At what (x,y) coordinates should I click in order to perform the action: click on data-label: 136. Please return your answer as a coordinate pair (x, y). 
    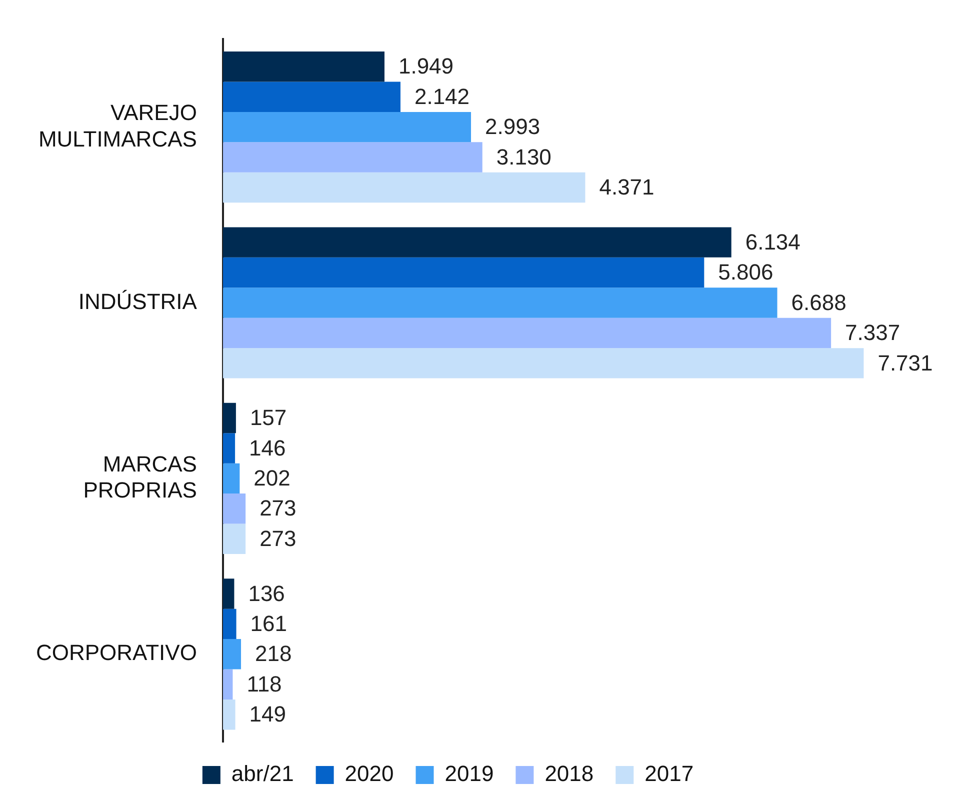
    Looking at the image, I should click on (266, 593).